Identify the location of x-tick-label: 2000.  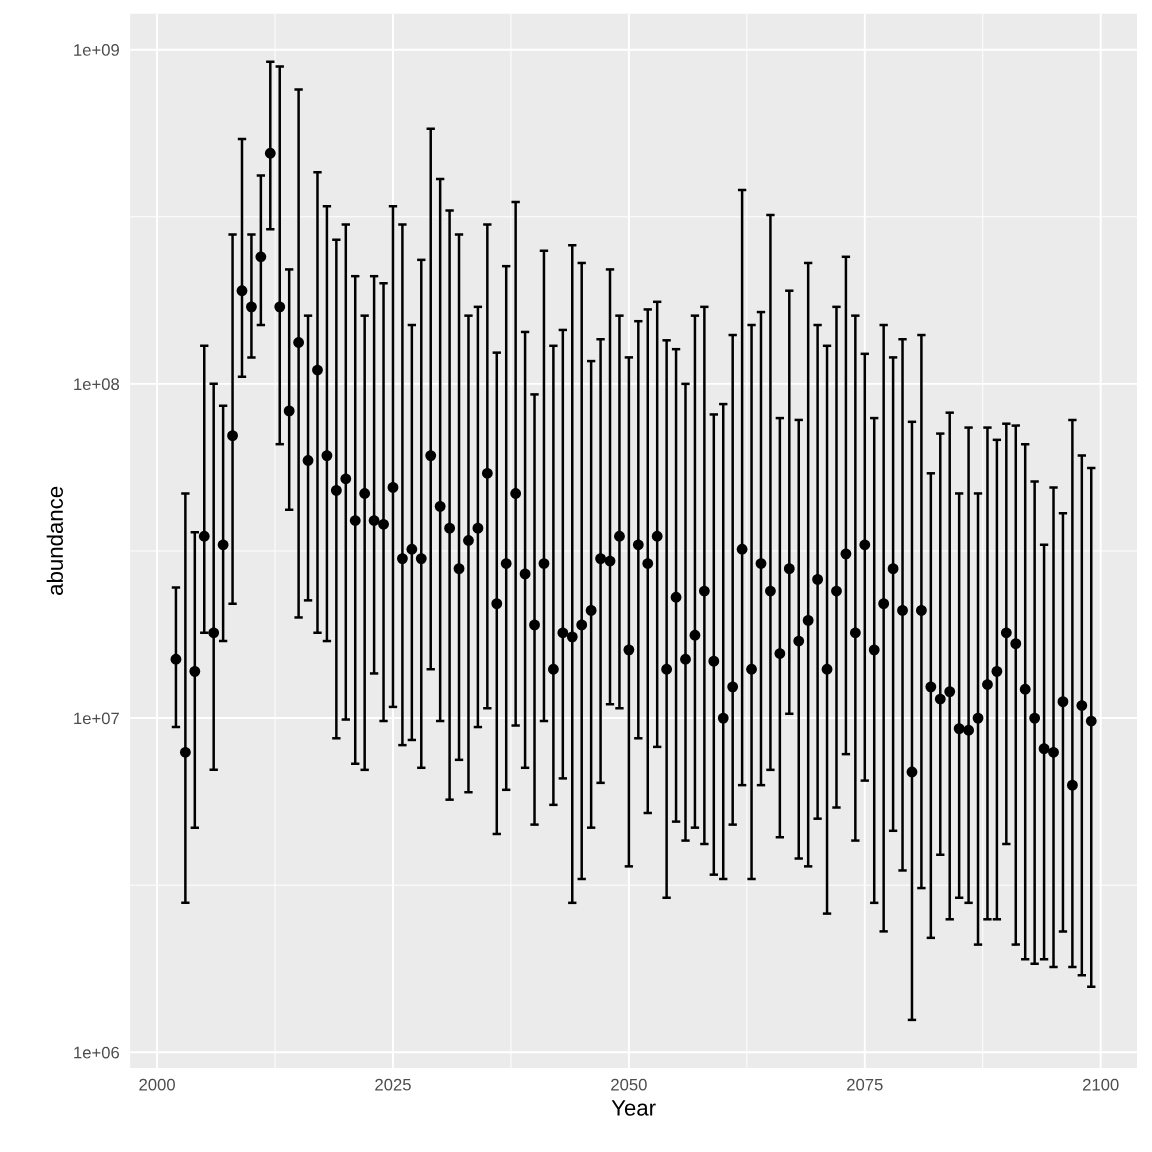
(157, 1084).